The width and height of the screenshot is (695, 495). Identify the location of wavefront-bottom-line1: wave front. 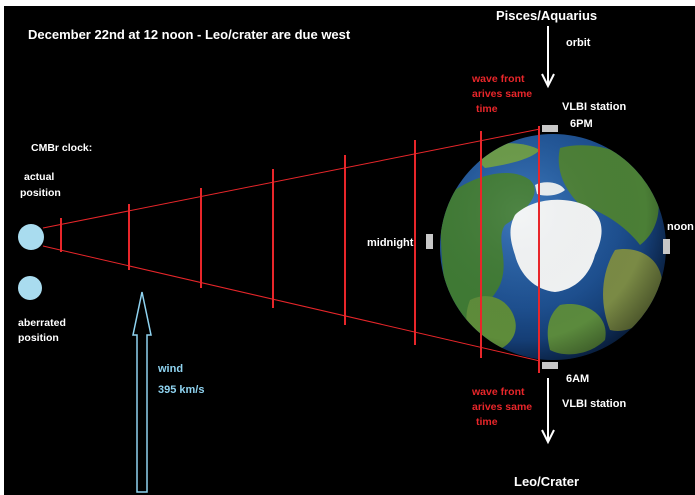
(498, 392).